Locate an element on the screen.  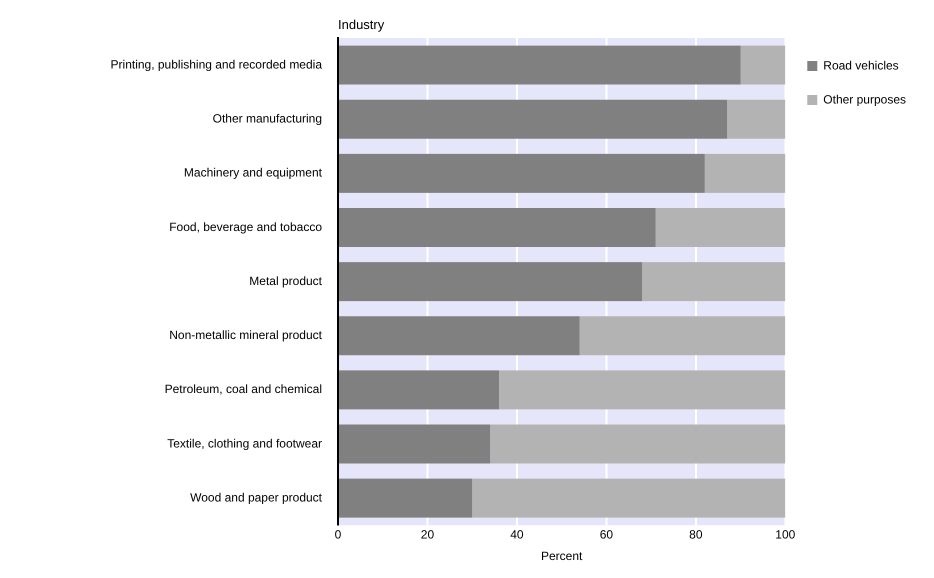
x-tick-label: 0 is located at coordinates (338, 535).